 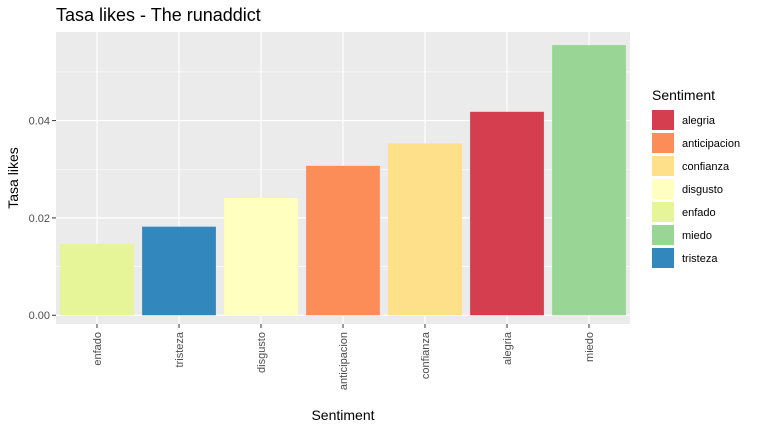 I want to click on bar-confianza, so click(x=425, y=229).